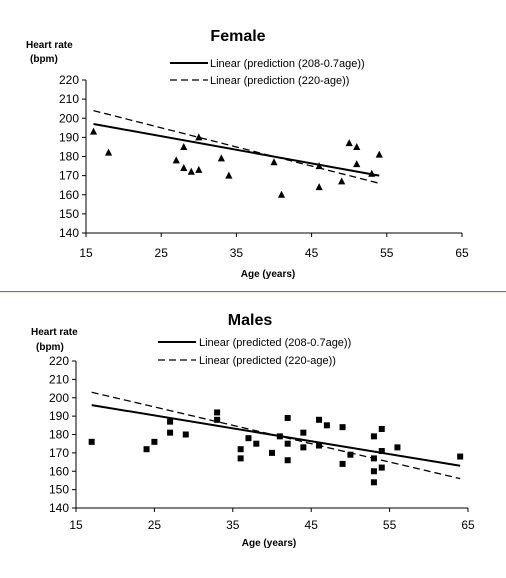  What do you see at coordinates (59, 435) in the screenshot?
I see `y-tick-label: 180` at bounding box center [59, 435].